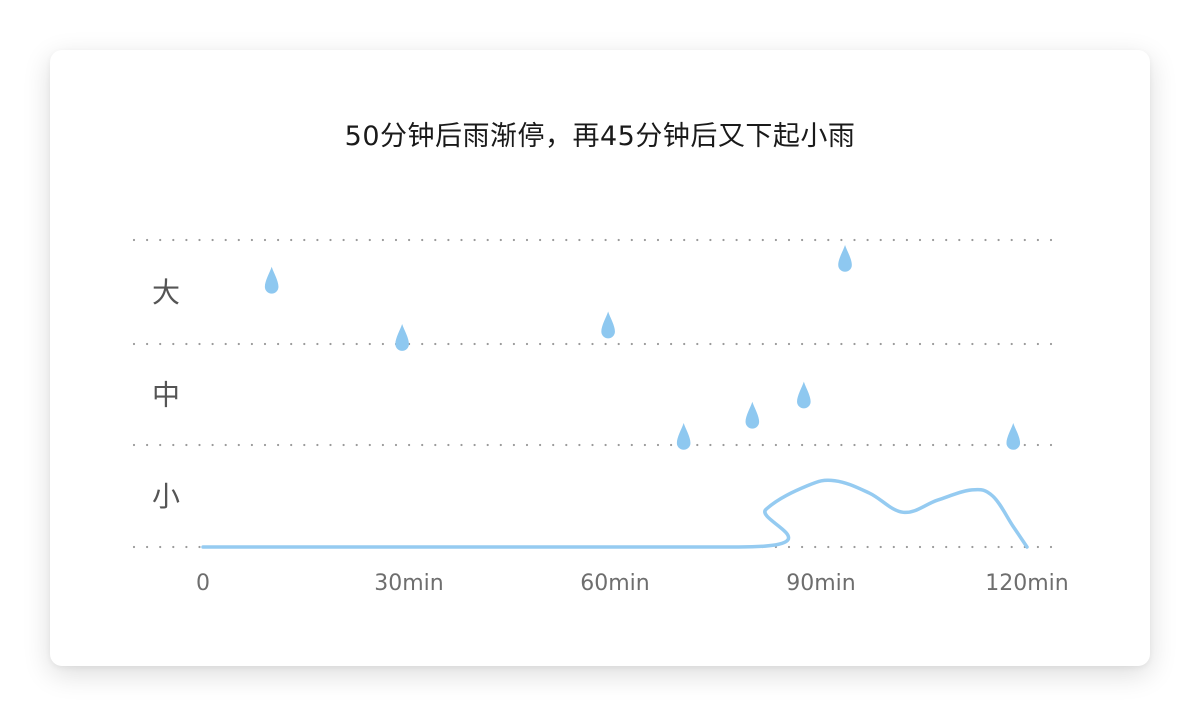  I want to click on y-level-label: 大, so click(166, 292).